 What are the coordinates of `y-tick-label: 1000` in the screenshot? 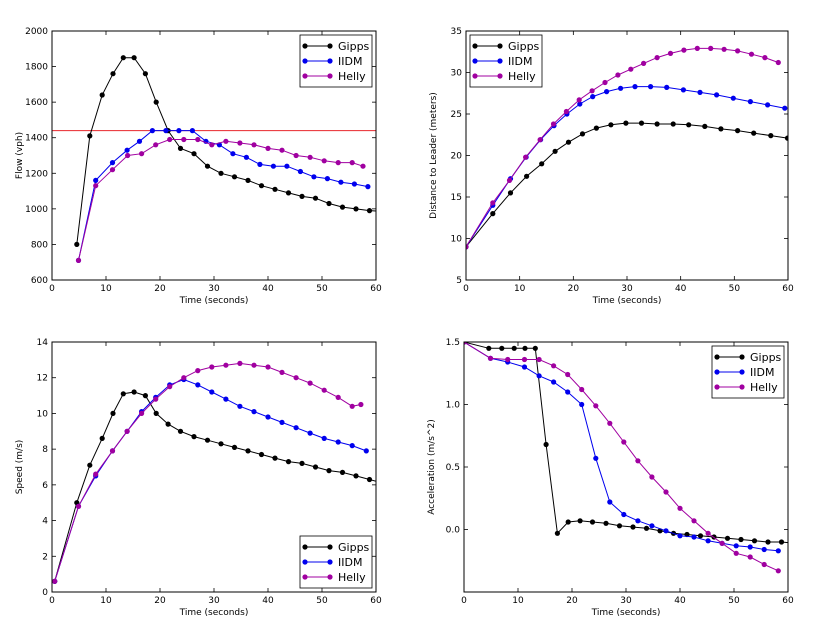 It's located at (36, 210).